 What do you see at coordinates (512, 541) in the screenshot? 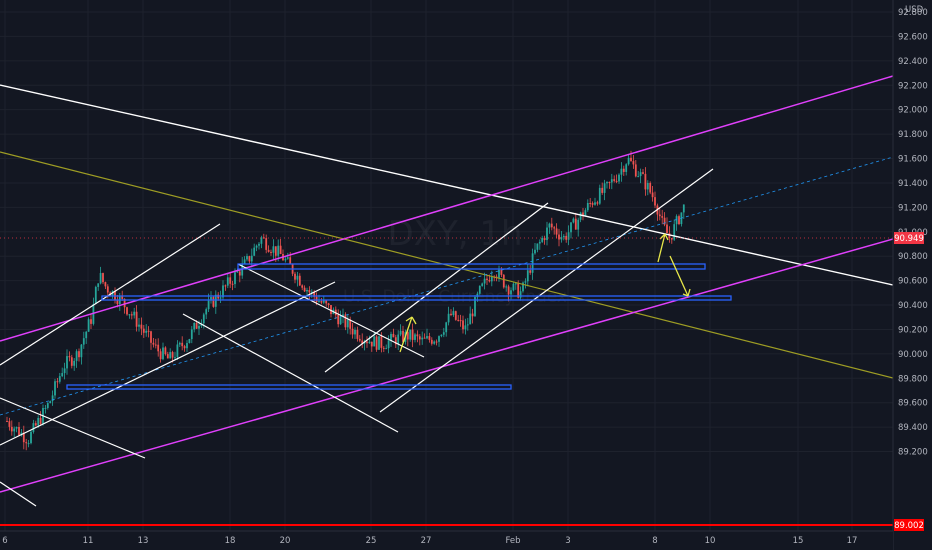
I see `time-tick-label: Feb` at bounding box center [512, 541].